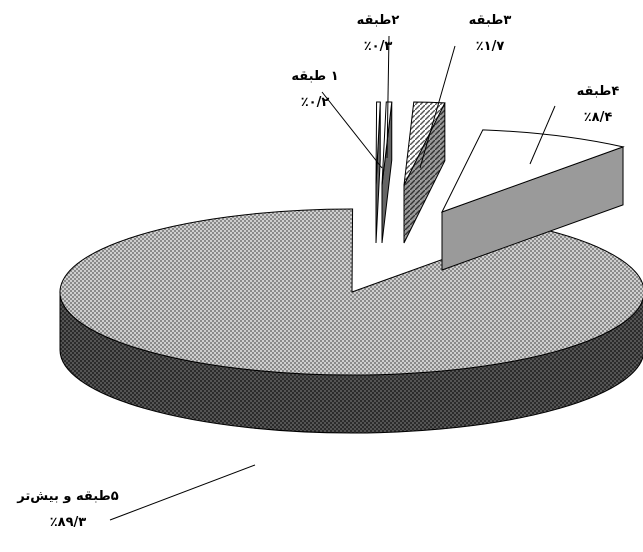 This screenshot has width=643, height=552. I want to click on slice-value-label: ٪۸/۴, so click(598, 117).